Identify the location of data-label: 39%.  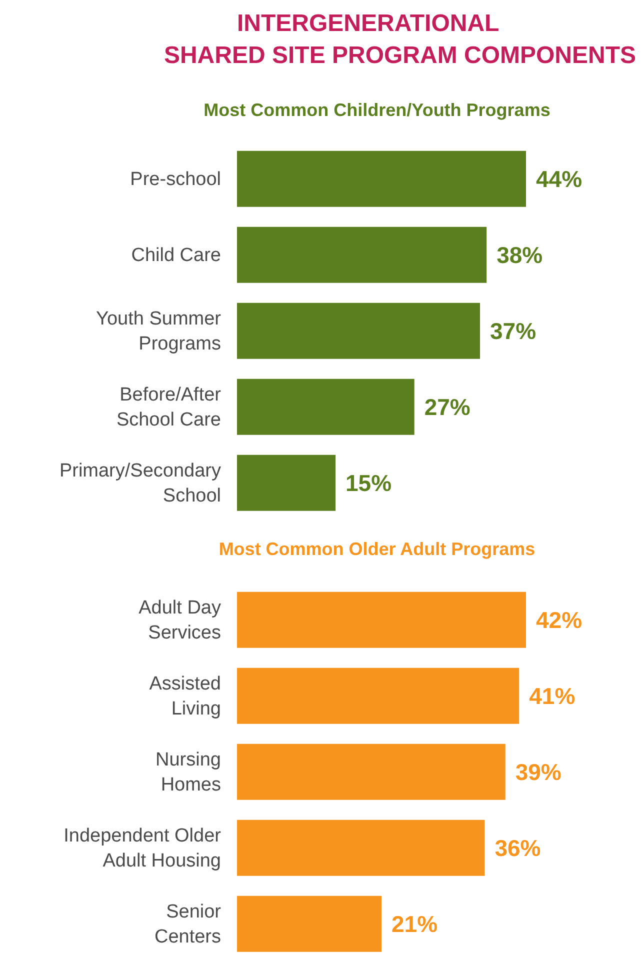
(538, 772).